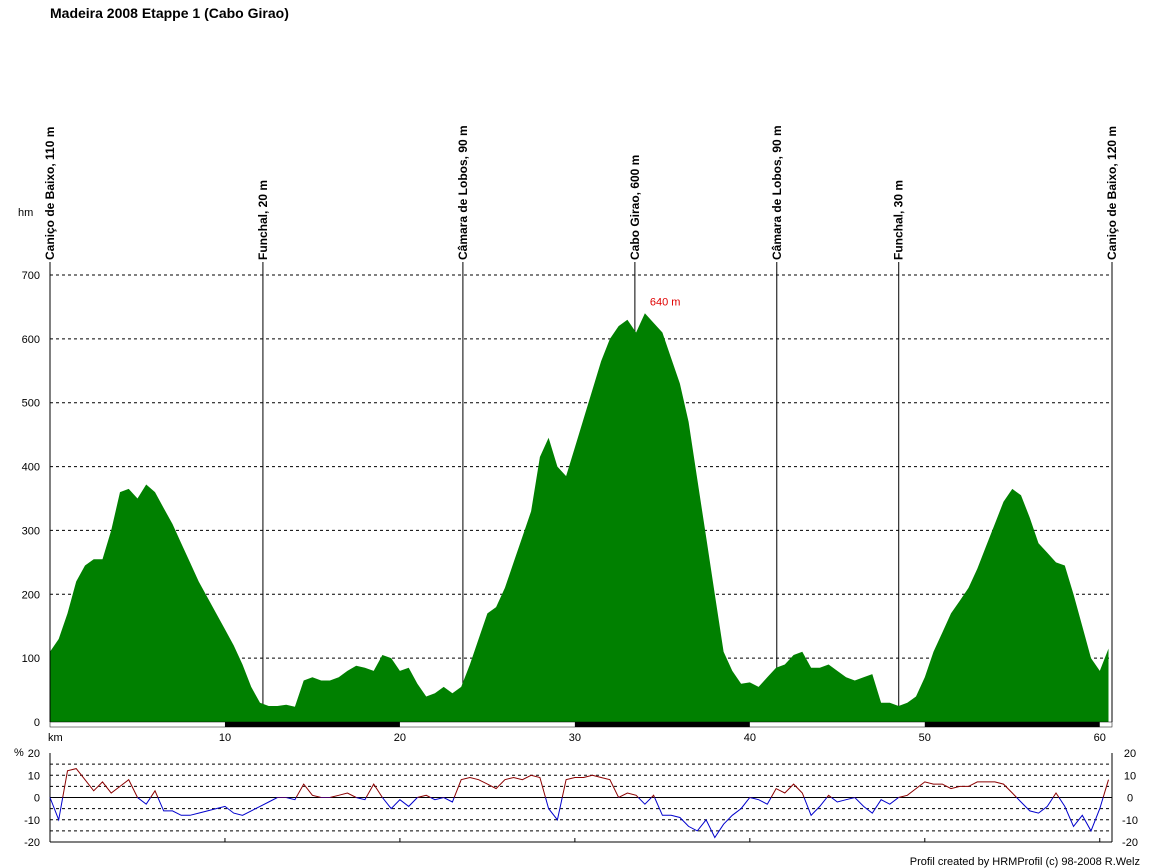  Describe the element at coordinates (1130, 776) in the screenshot. I see `y2-tick-label: 10` at that location.